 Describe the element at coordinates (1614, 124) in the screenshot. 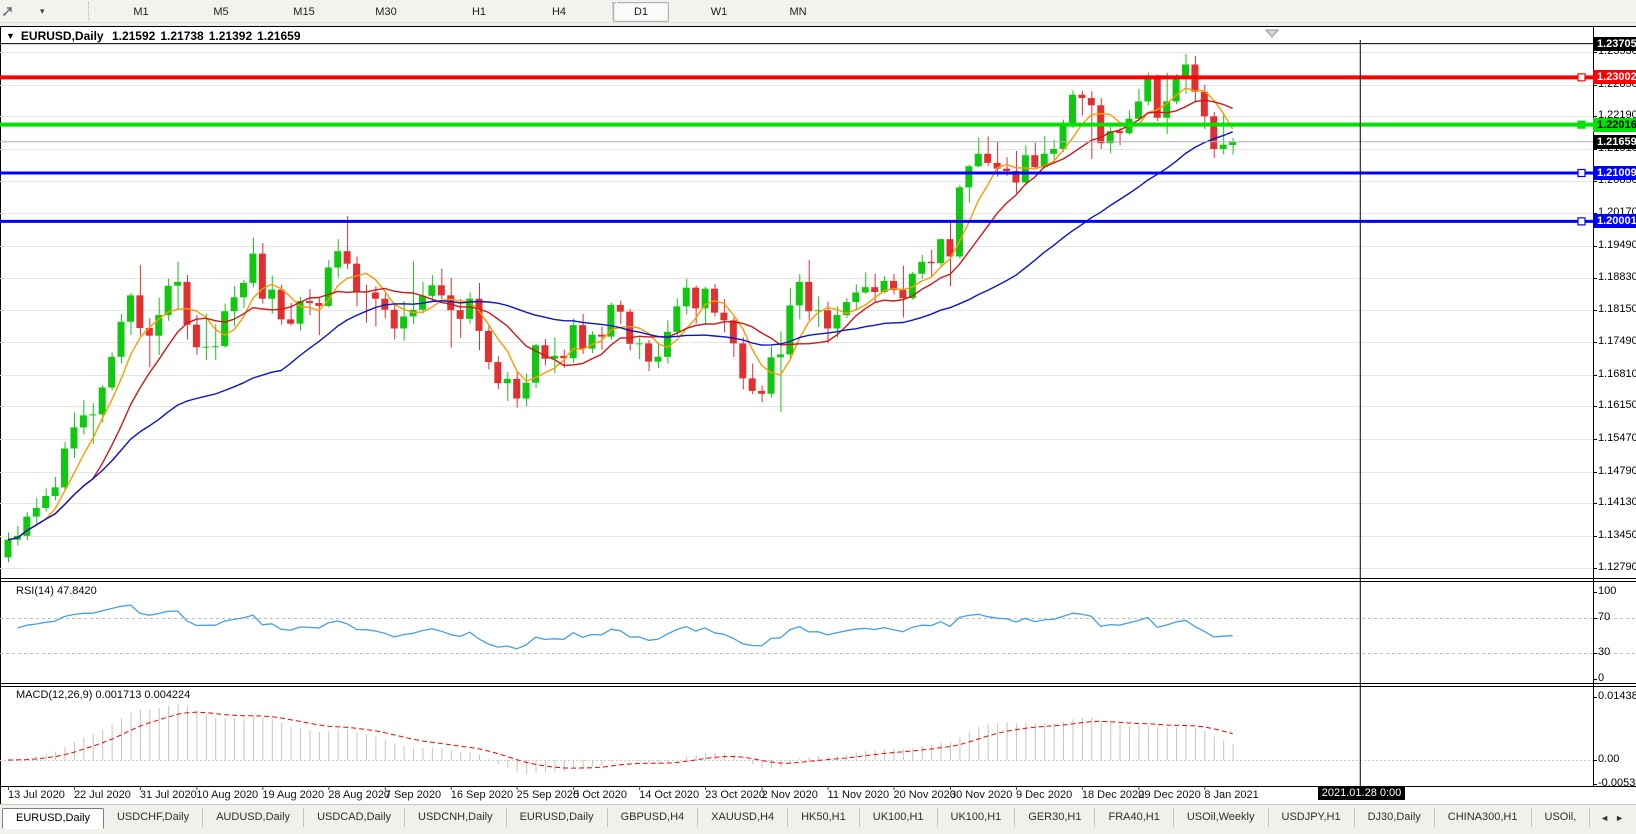

I see `hline-price-badge: 1.22016` at that location.